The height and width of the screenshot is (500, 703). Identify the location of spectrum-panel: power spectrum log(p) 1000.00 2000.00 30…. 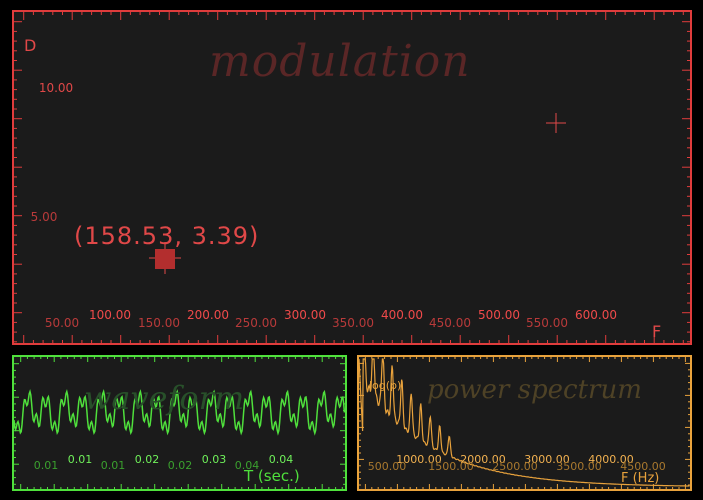
(524, 423).